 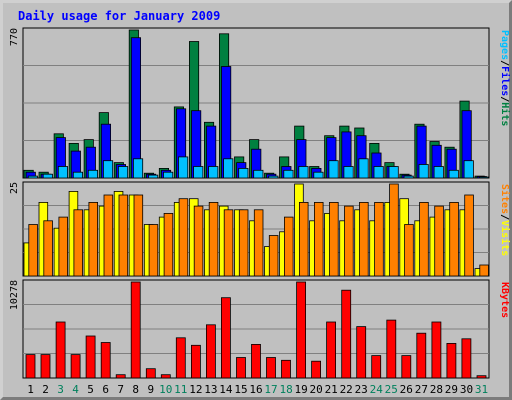 I want to click on x-tick-label: 21, so click(x=331, y=389).